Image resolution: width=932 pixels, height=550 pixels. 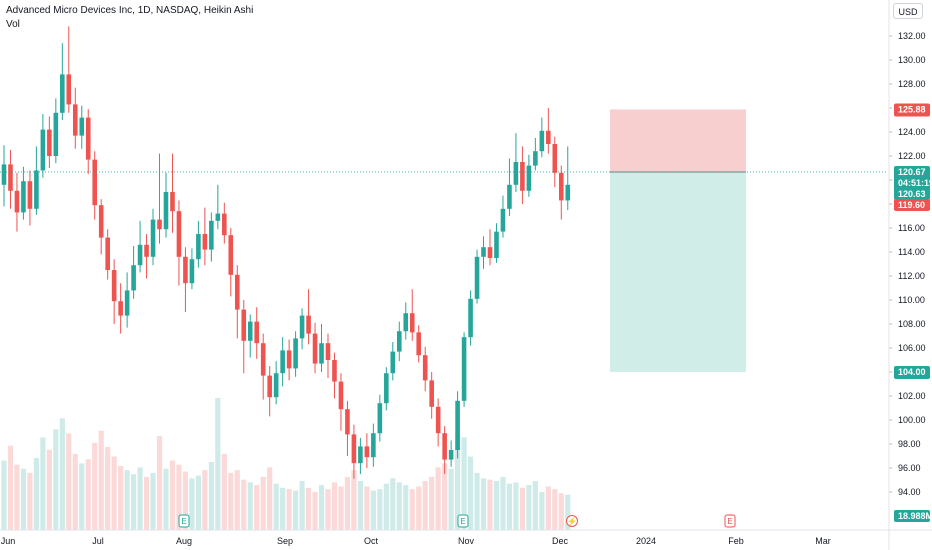 I want to click on stop-price-badge: 125.88, so click(x=912, y=110).